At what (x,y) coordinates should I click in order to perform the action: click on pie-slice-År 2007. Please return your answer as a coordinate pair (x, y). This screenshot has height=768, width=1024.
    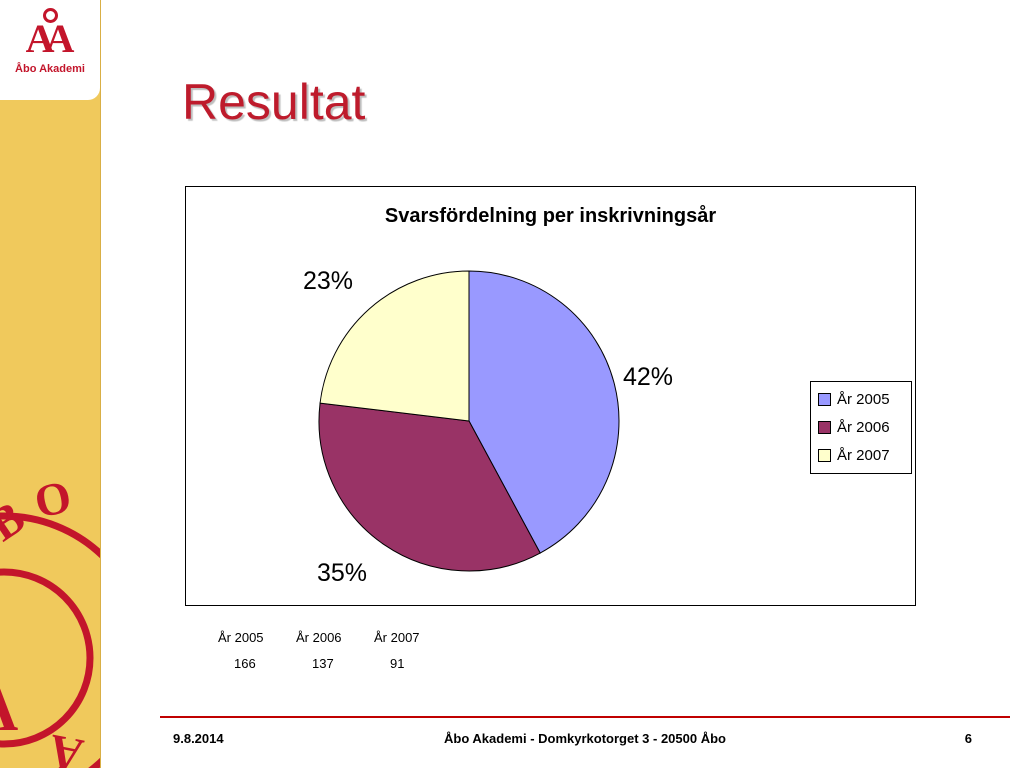
    Looking at the image, I should click on (394, 346).